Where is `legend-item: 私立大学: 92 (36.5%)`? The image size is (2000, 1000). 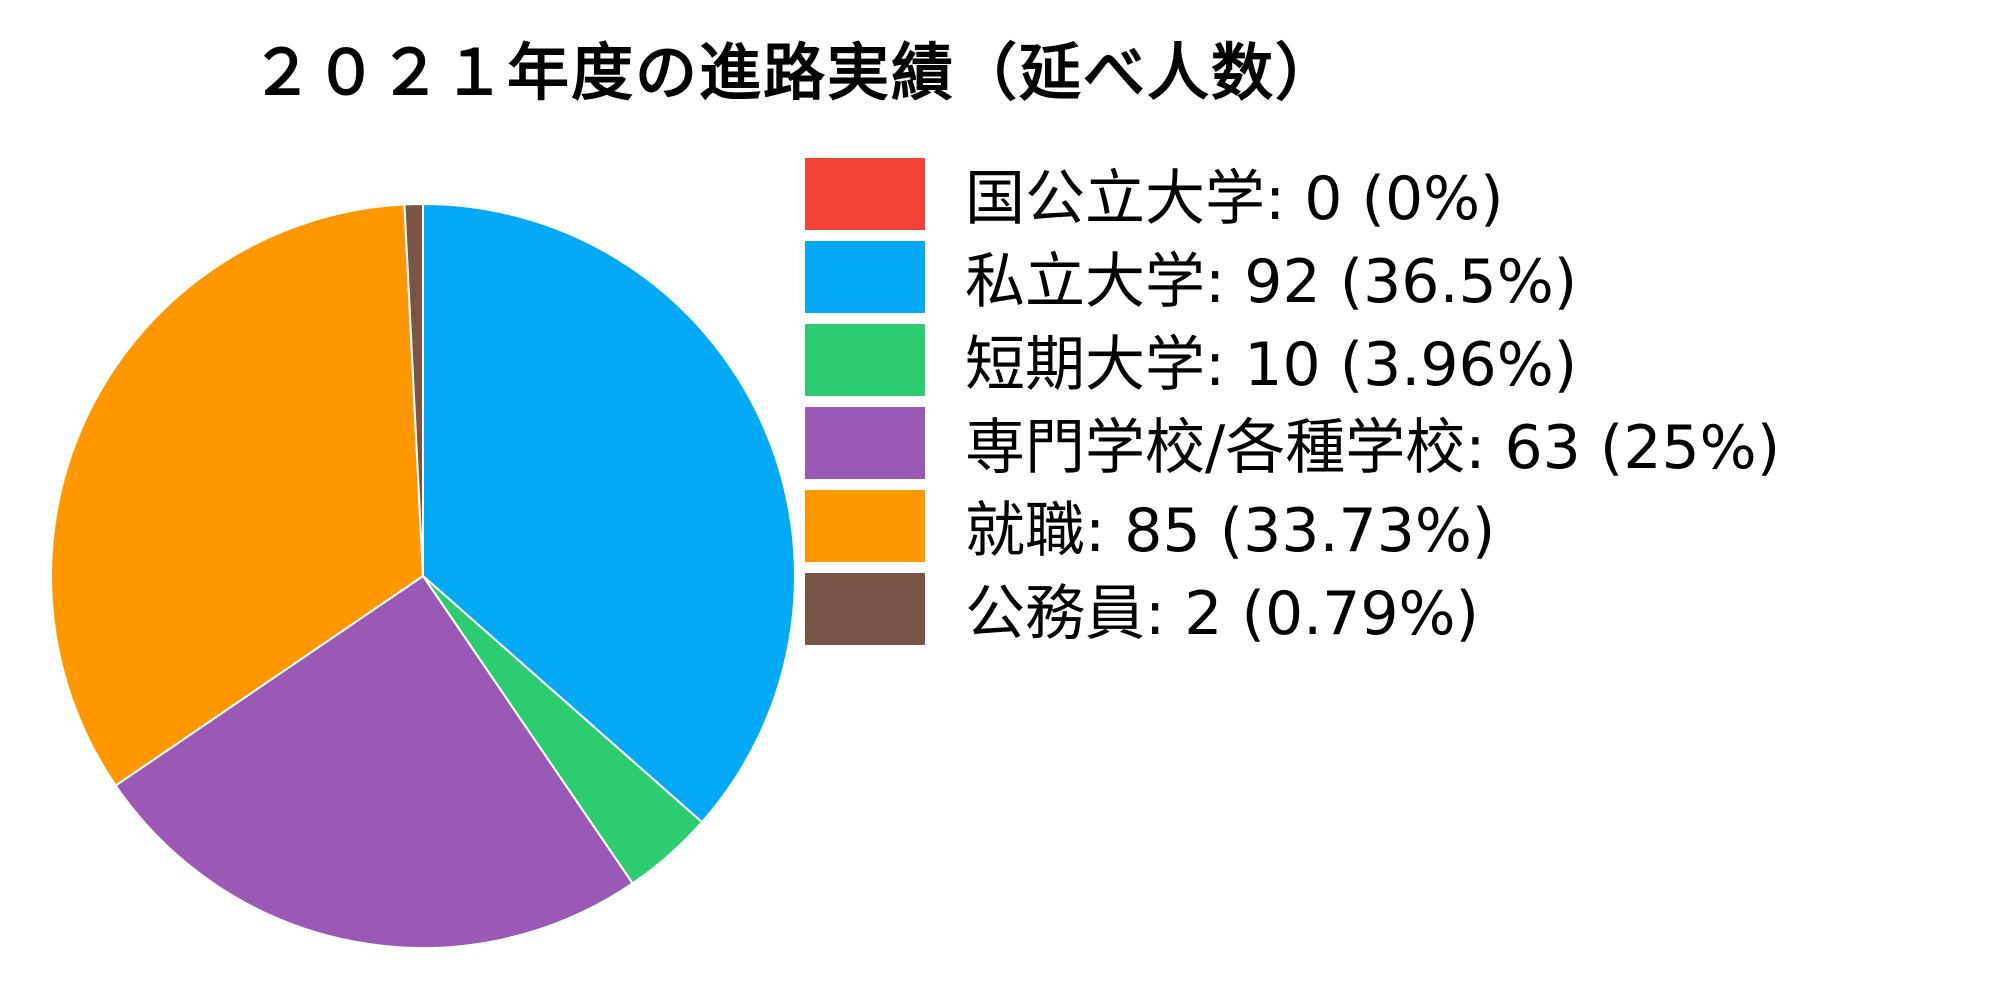 legend-item: 私立大学: 92 (36.5%) is located at coordinates (1292, 276).